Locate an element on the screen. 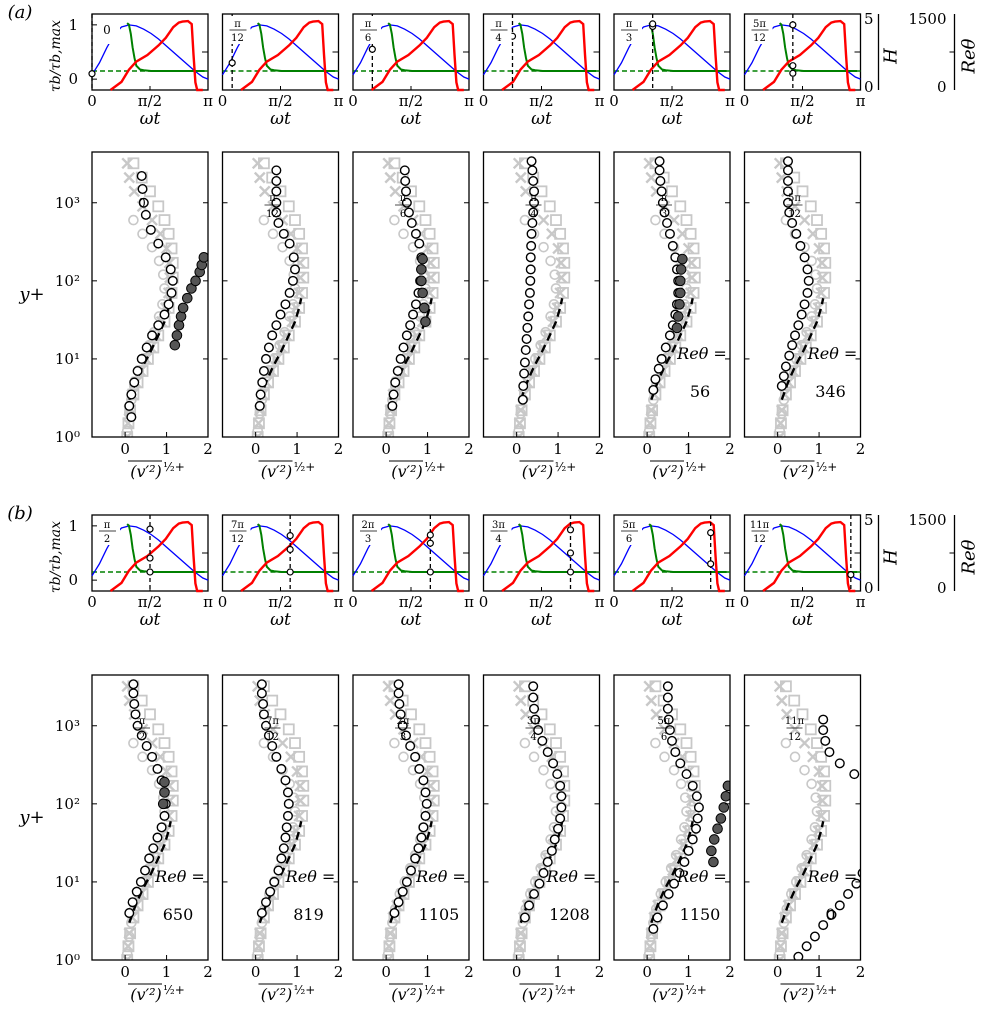  x-tick-label: 2 is located at coordinates (600, 449).